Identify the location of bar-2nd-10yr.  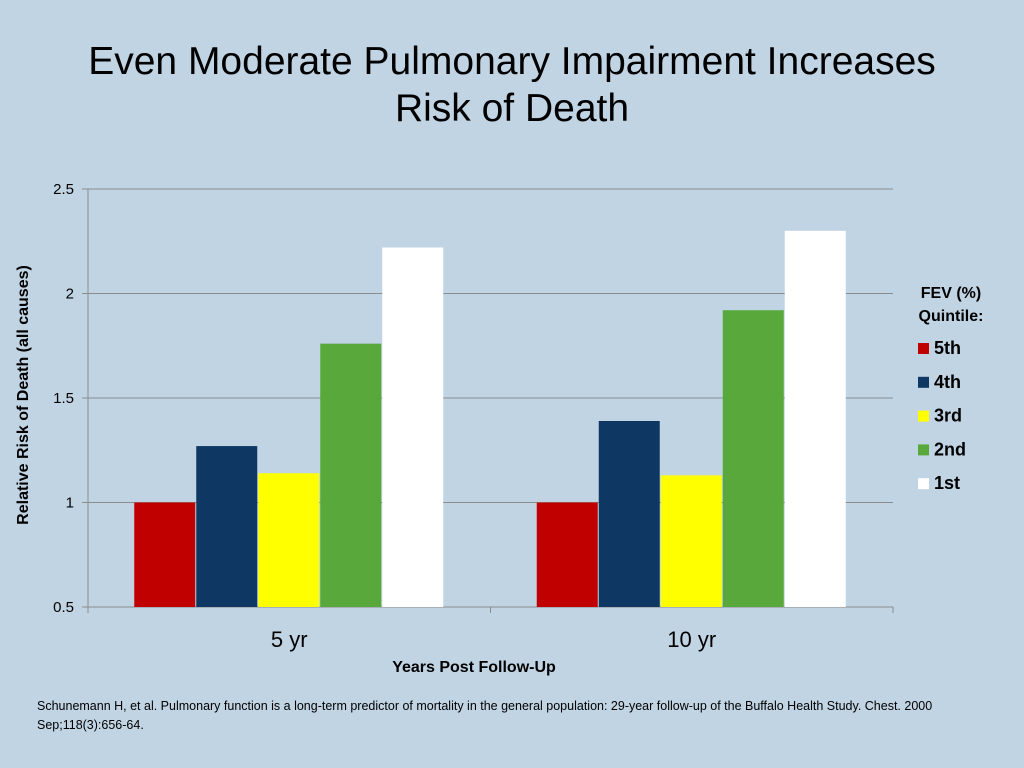
(753, 458).